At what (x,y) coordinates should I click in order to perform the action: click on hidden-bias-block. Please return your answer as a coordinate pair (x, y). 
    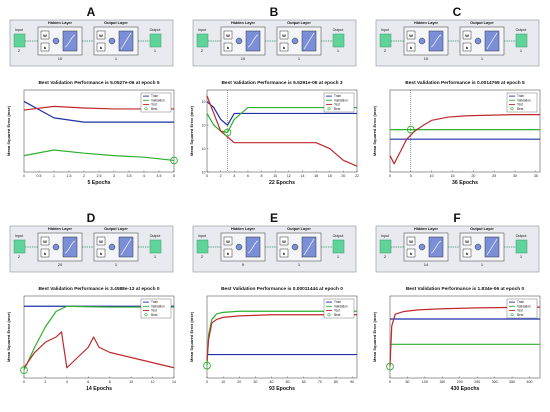
    Looking at the image, I should click on (45, 253).